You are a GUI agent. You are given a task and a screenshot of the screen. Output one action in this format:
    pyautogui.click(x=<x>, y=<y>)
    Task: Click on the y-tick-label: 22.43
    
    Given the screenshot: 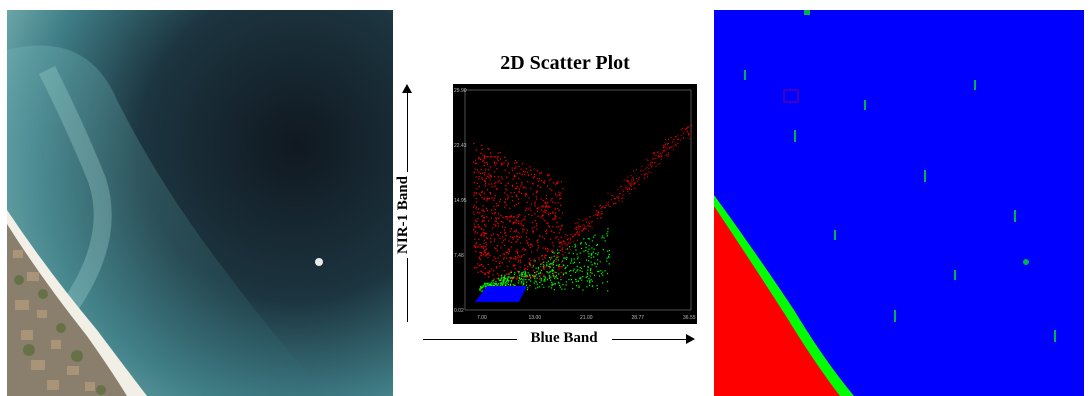 What is the action you would take?
    pyautogui.click(x=460, y=146)
    